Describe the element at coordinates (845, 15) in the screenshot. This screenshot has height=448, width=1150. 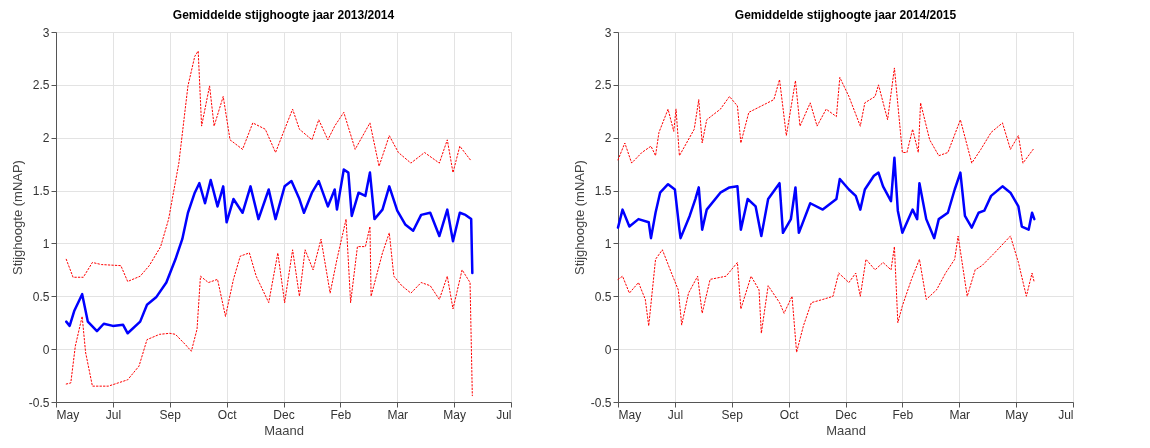
I see `chart-title: Gemiddelde stijghoogte jaar 2014/2015` at that location.